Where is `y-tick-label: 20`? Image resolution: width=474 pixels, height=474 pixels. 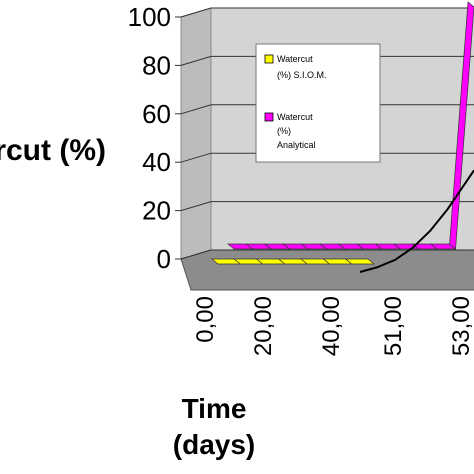
y-tick-label: 20 is located at coordinates (156, 211).